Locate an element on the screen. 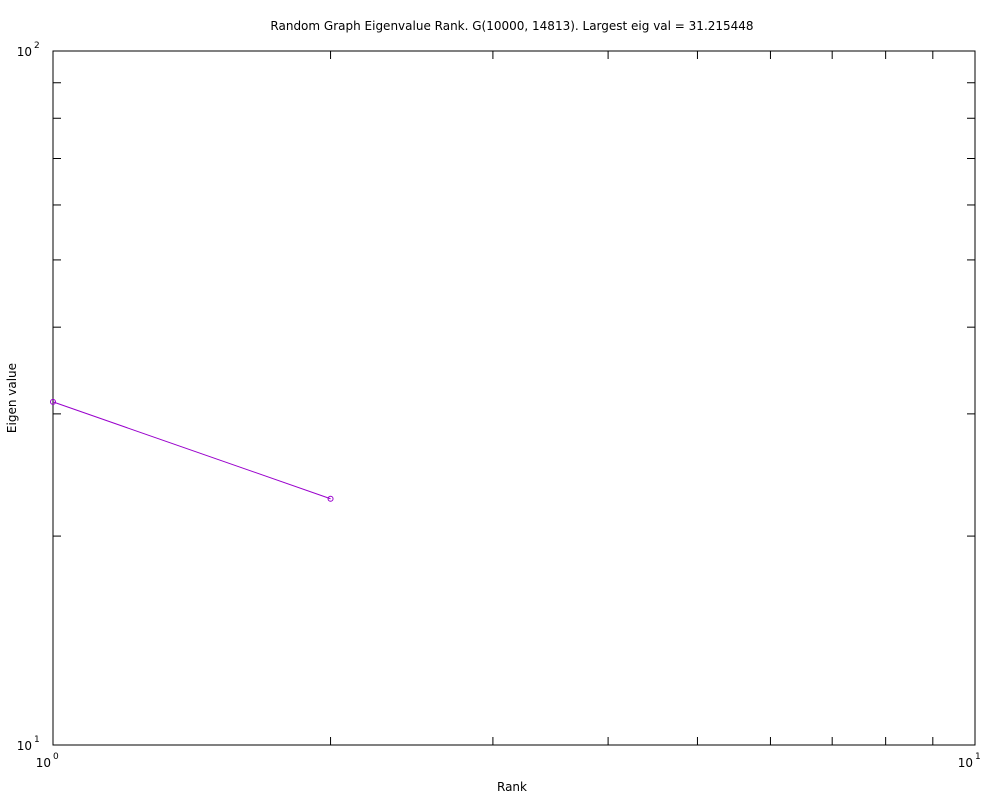 This screenshot has height=800, width=1000. x-tick-label-min-exp: 0 is located at coordinates (56, 757).